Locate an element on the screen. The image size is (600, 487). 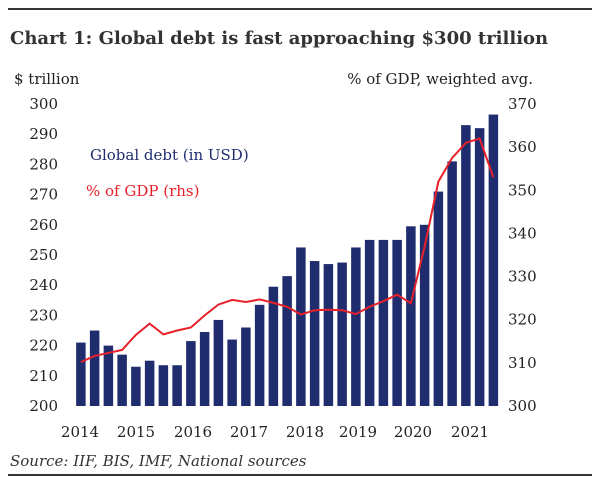
right-tick-label: 300 is located at coordinates (522, 406).